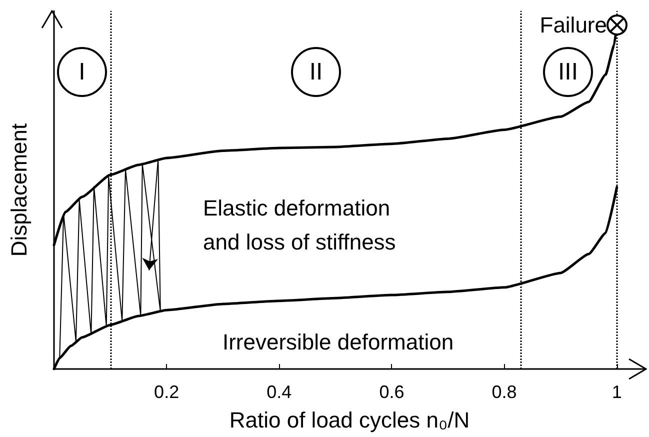  Describe the element at coordinates (568, 72) in the screenshot. I see `annotation: III` at that location.